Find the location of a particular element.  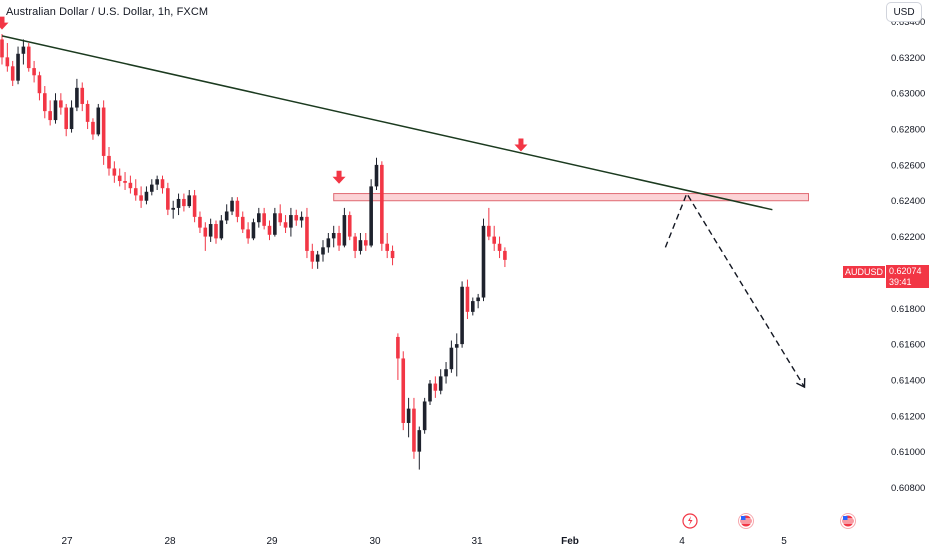

last-price-tag: AUDUSD 0.62074 39:41 is located at coordinates (886, 276).